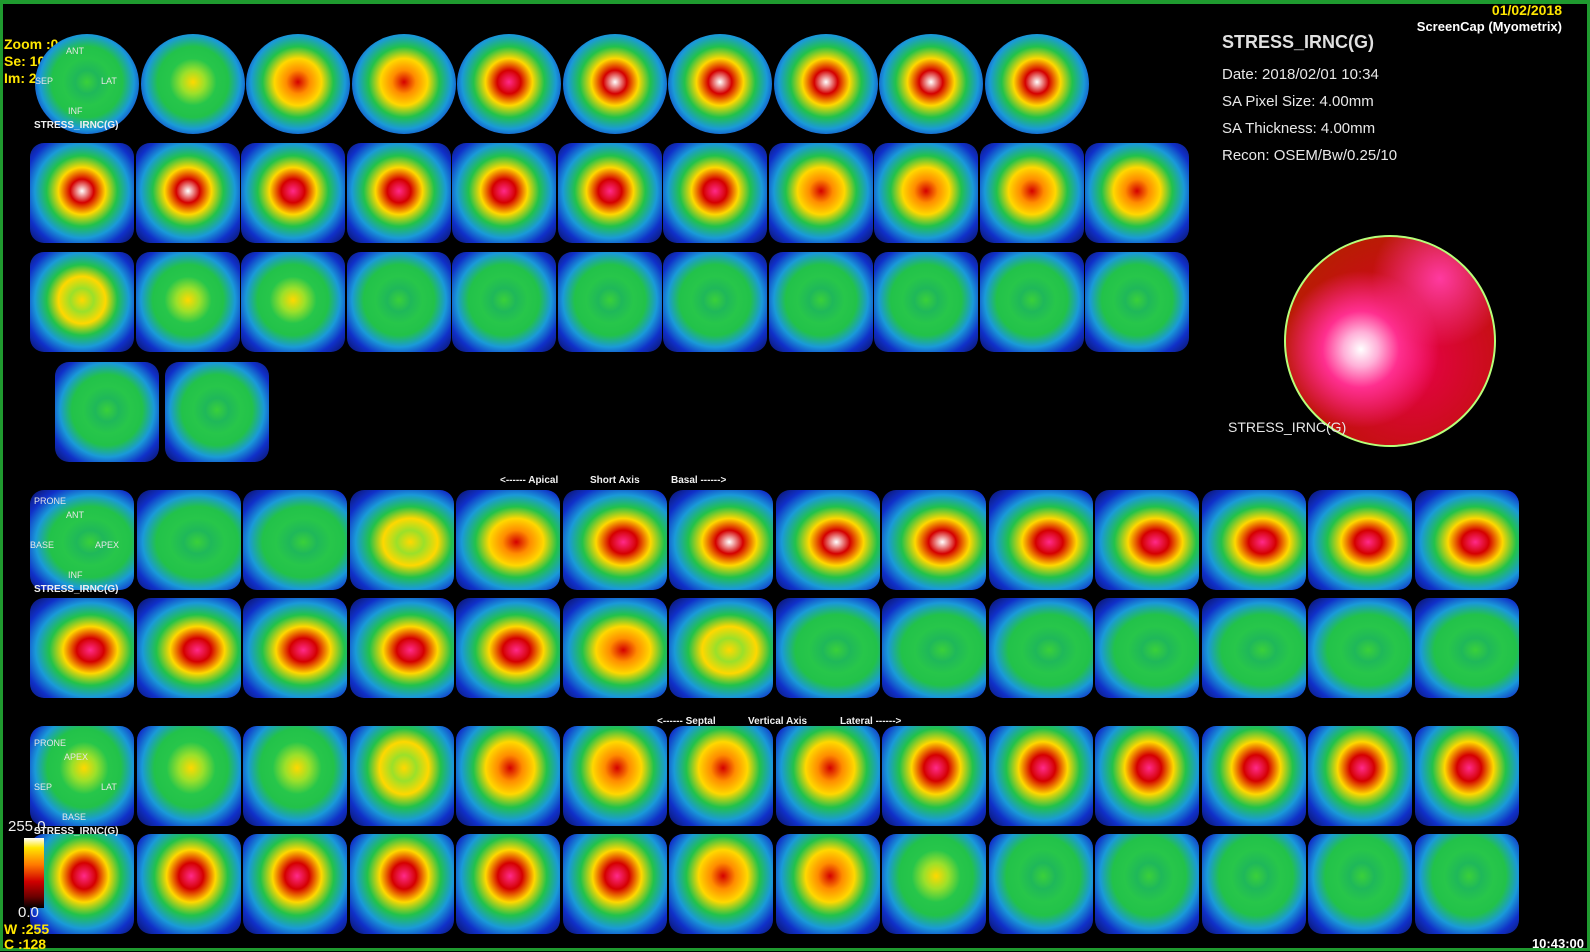 This screenshot has height=952, width=1590. I want to click on sa-series-label: STRESS_IRNC(G), so click(76, 125).